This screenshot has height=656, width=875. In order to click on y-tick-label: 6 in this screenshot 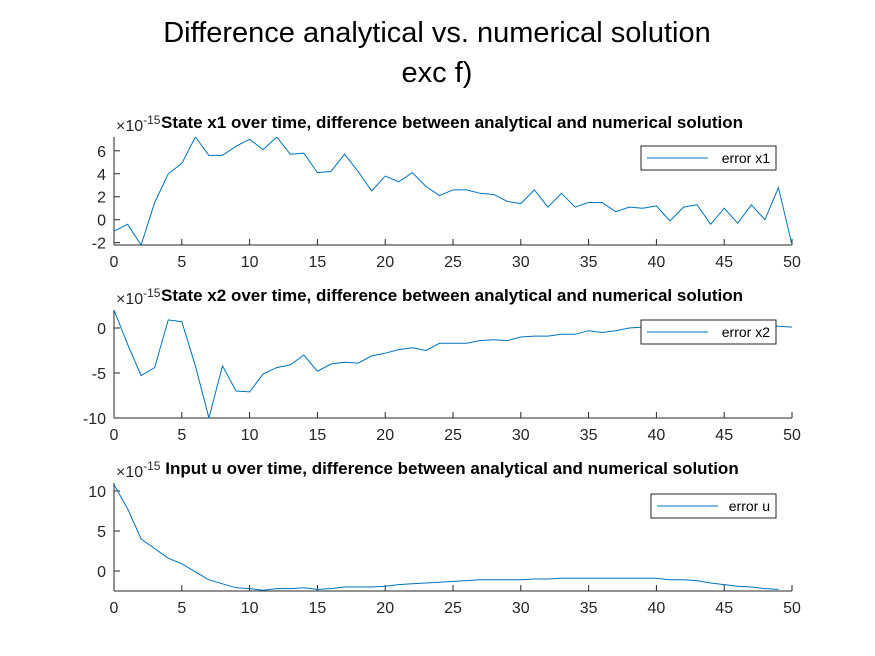, I will do `click(101, 152)`.